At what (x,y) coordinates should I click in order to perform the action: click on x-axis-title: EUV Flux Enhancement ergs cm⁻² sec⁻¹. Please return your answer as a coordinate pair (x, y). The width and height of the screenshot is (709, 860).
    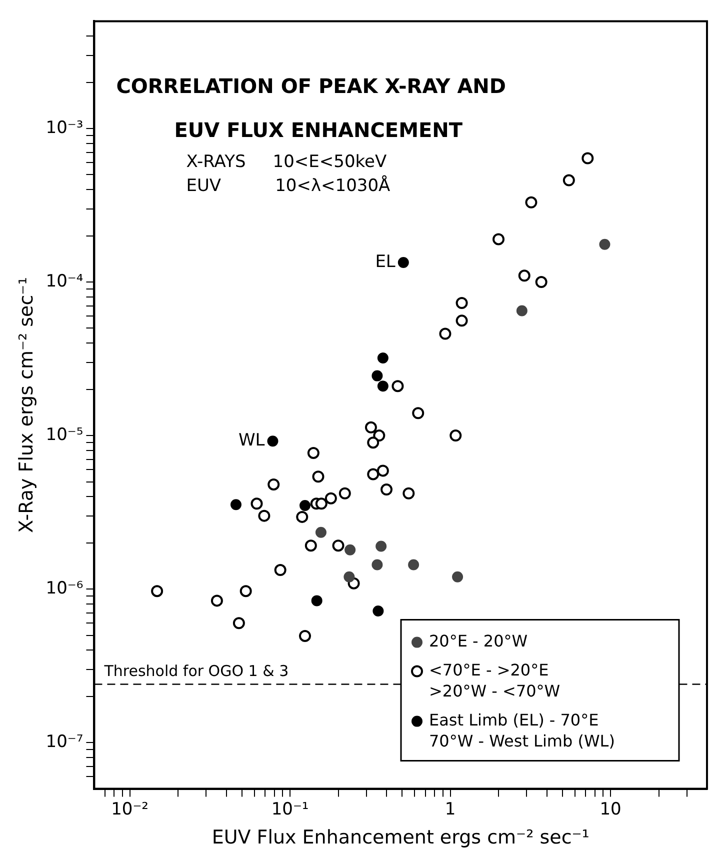
    Looking at the image, I should click on (401, 837).